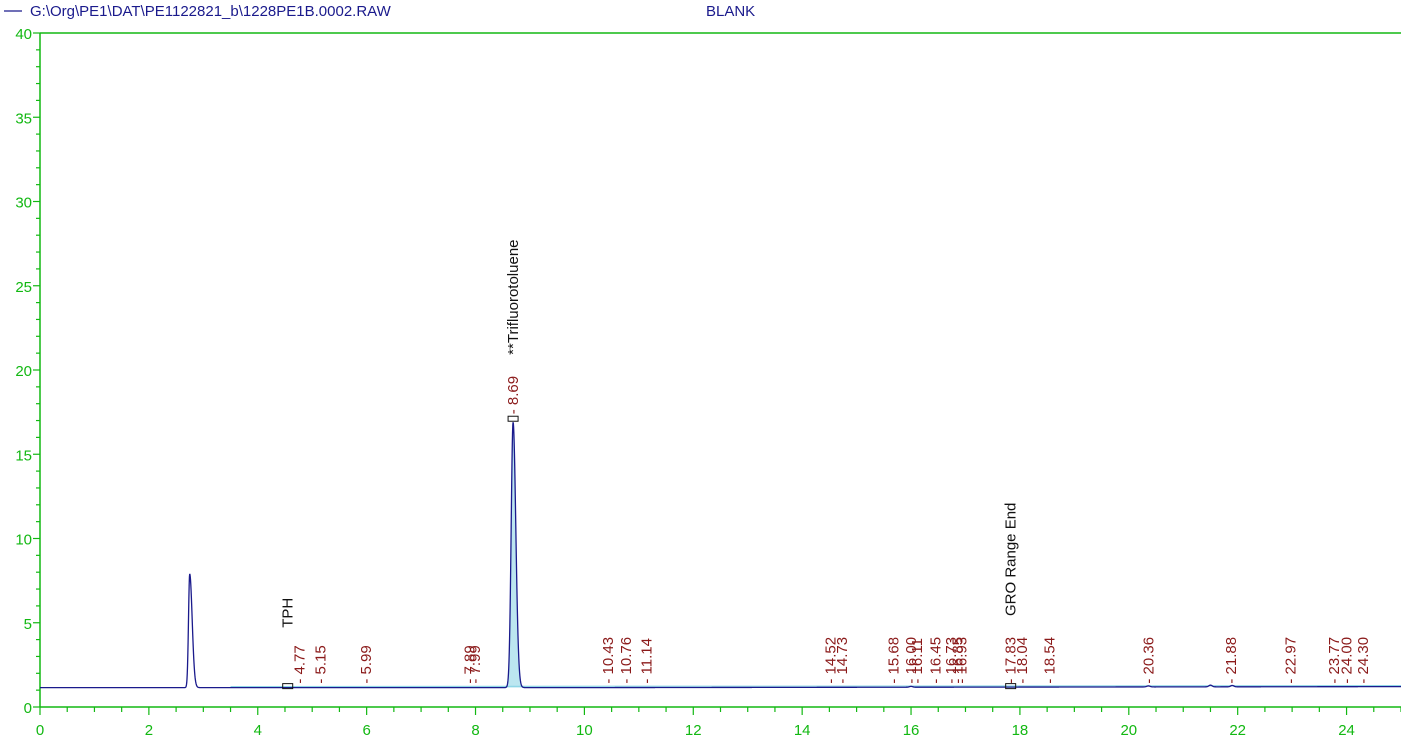 The image size is (1401, 747). Describe the element at coordinates (1011, 686) in the screenshot. I see `gro-end-window-marker` at that location.